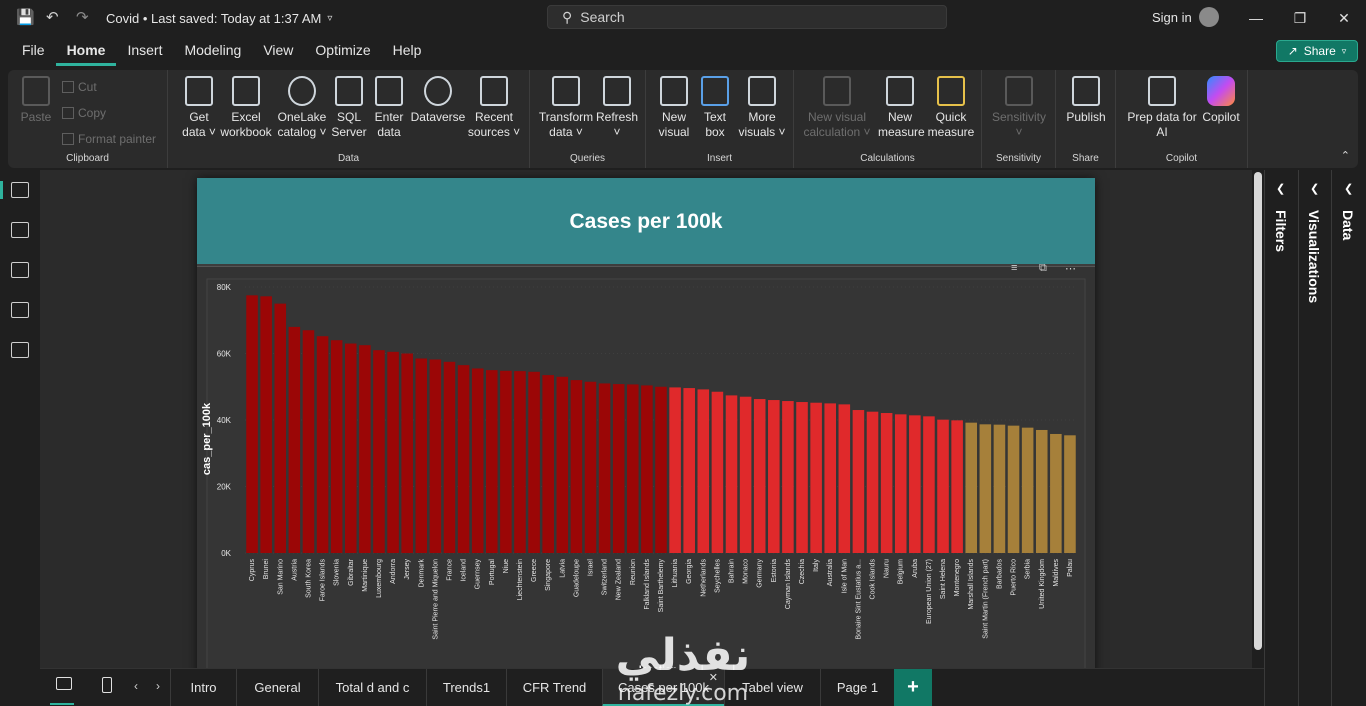 Image resolution: width=1366 pixels, height=706 pixels. What do you see at coordinates (1256, 18) in the screenshot?
I see `minimize-icon: —` at bounding box center [1256, 18].